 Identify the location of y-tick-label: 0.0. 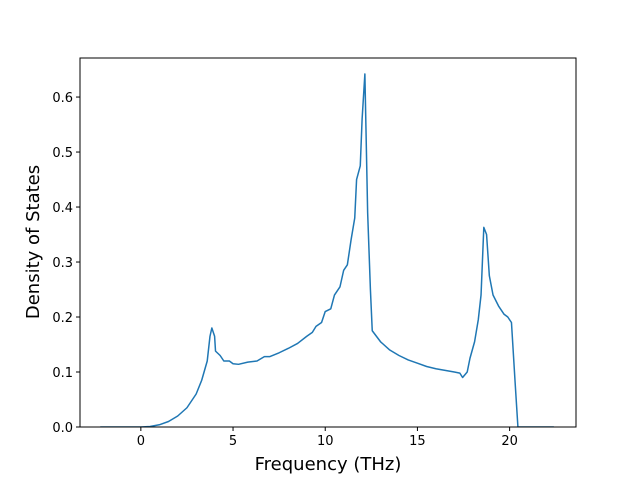
(62, 428).